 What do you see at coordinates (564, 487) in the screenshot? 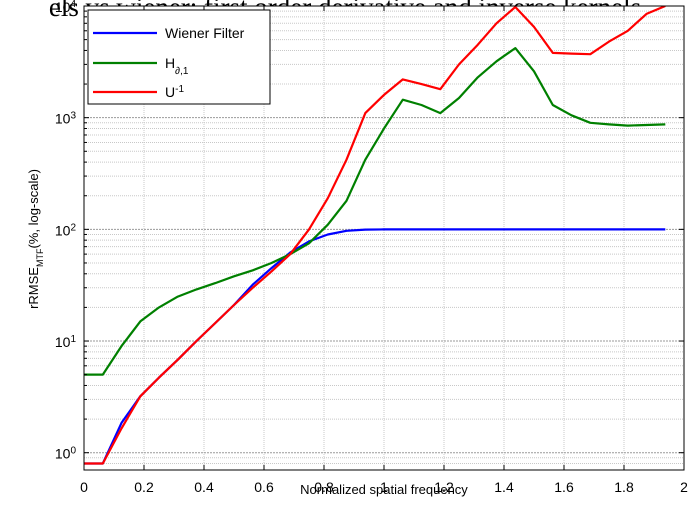
I see `x-tick-label: 1.6` at bounding box center [564, 487].